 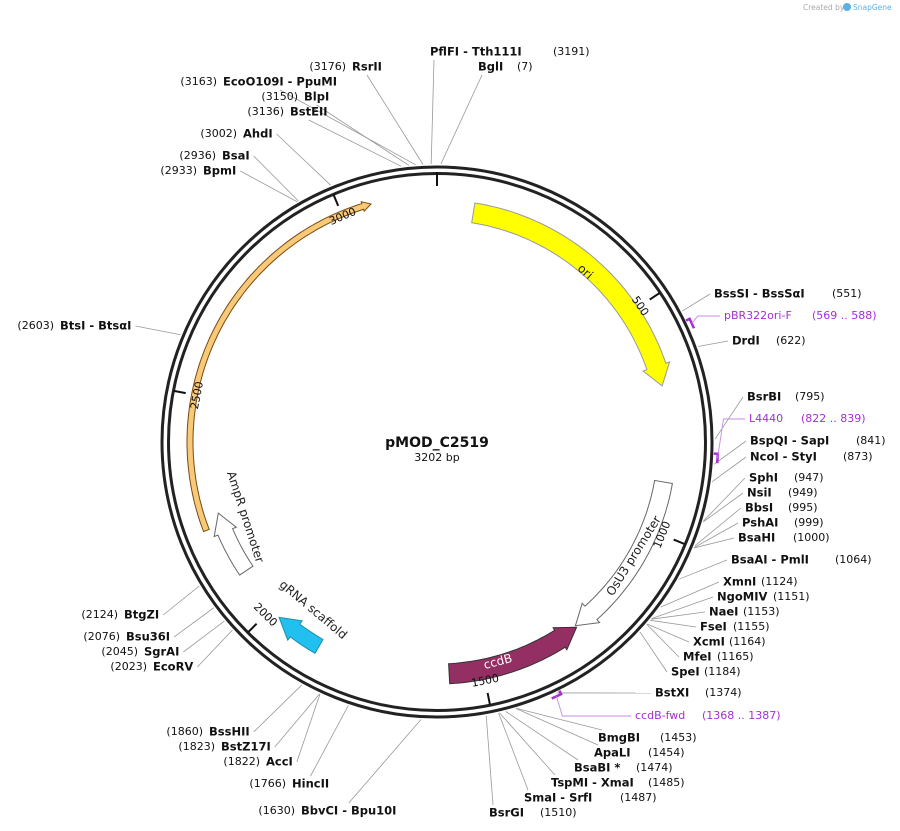 What do you see at coordinates (258, 134) in the screenshot?
I see `site-name: AhdI` at bounding box center [258, 134].